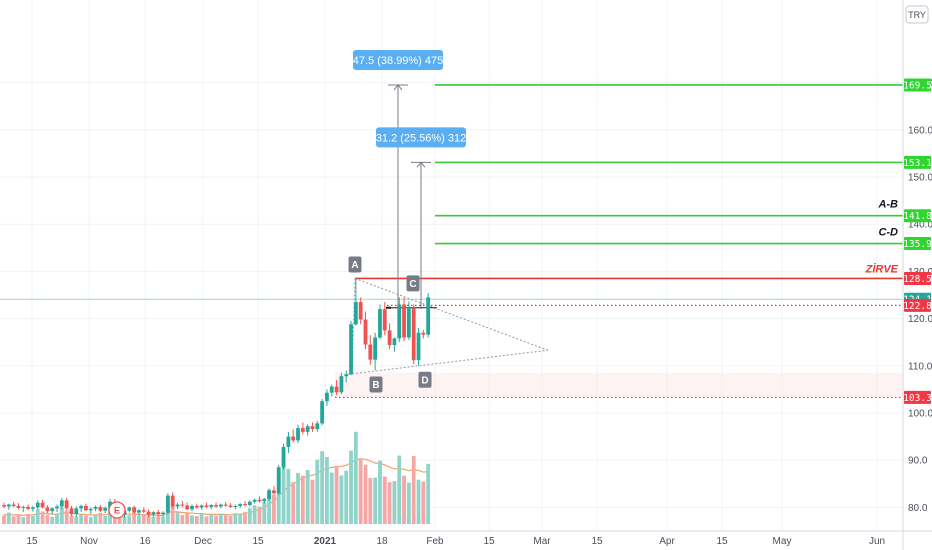 The width and height of the screenshot is (932, 550). I want to click on measure-tool: 31.2 (25.56%) 312, so click(421, 218).